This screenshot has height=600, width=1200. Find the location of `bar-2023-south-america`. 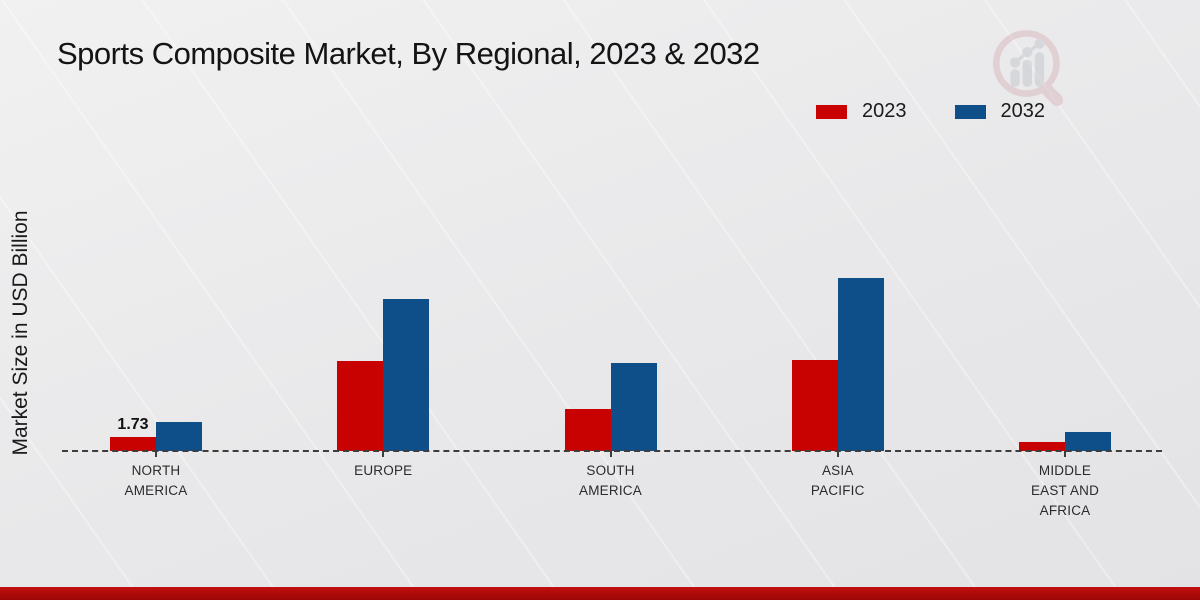

bar-2023-south-america is located at coordinates (587, 430).